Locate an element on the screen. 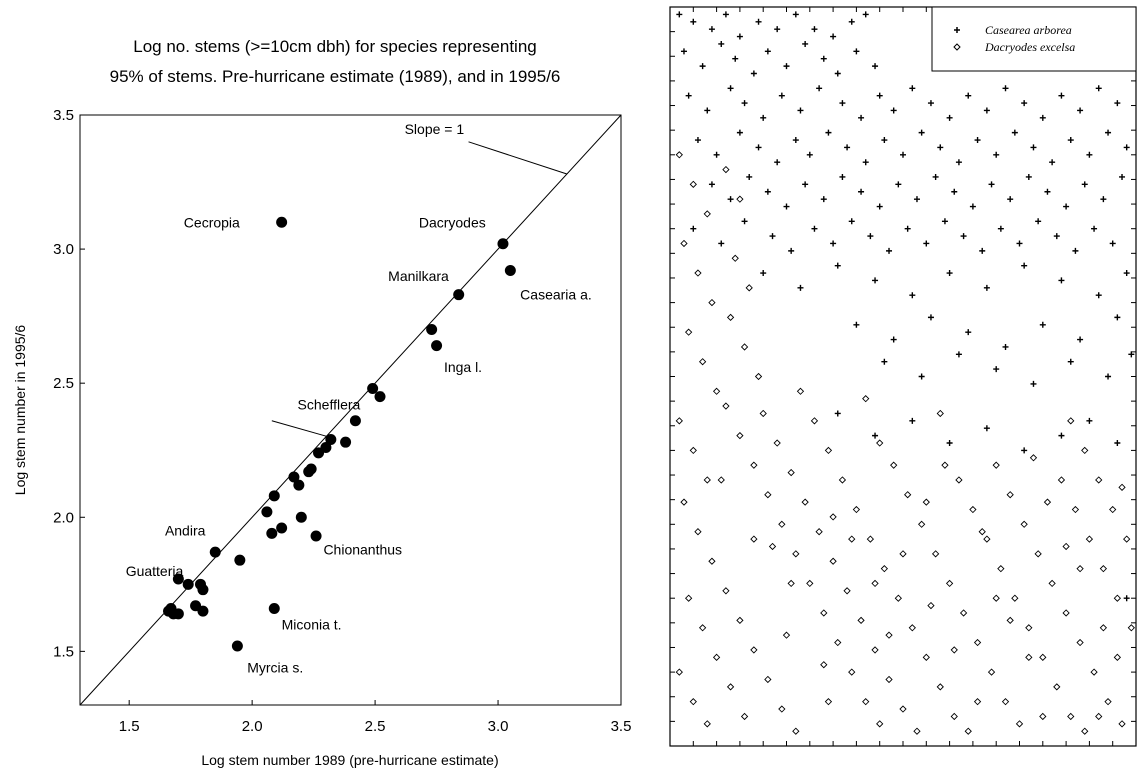 The image size is (1138, 771). legend-marker-dacryodes is located at coordinates (957, 47).